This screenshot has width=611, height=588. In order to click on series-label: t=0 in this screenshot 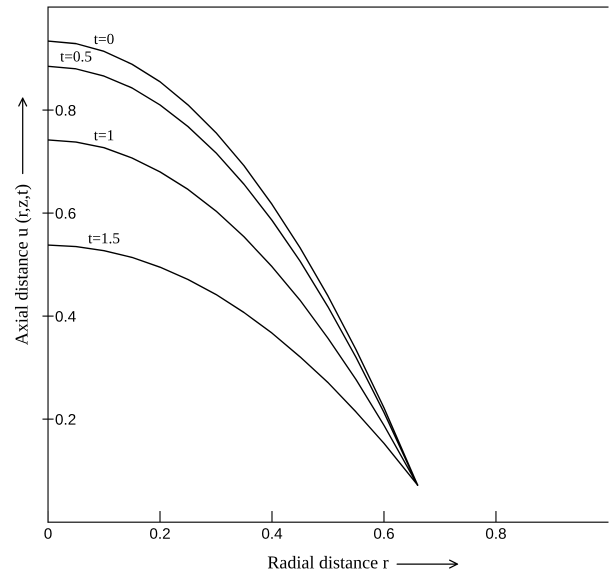, I will do `click(104, 39)`.